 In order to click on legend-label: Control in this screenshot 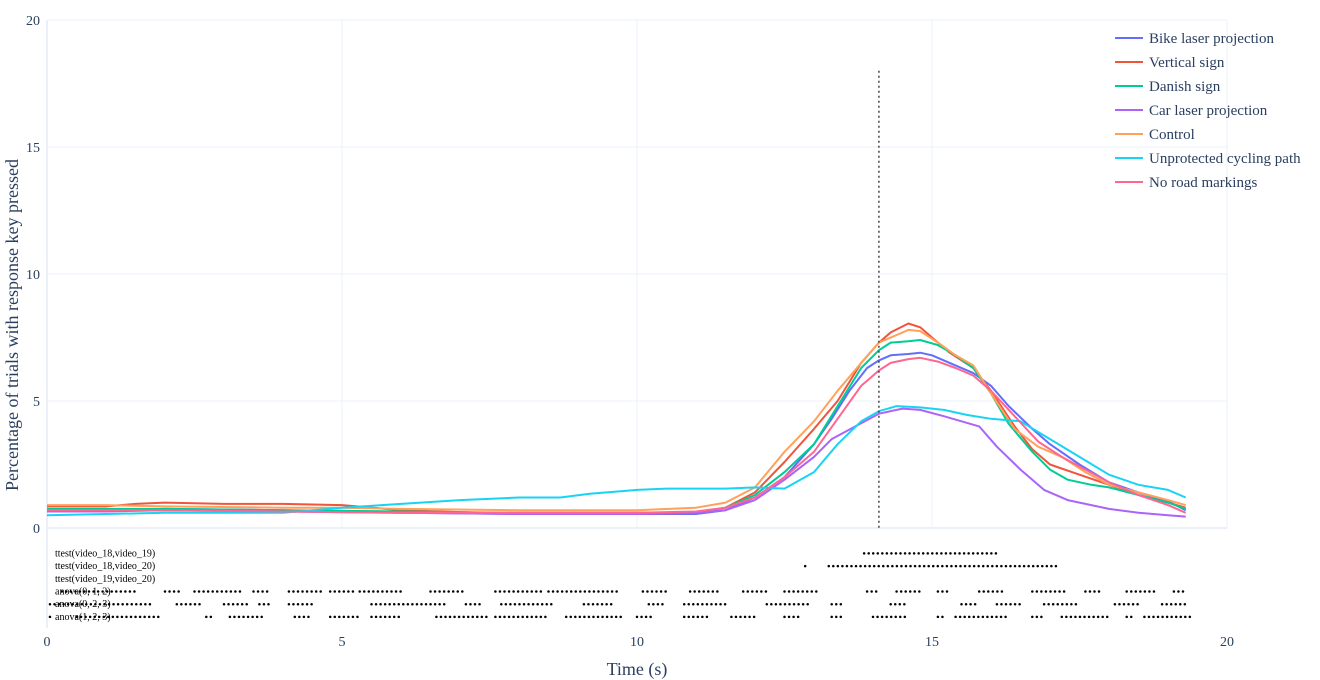, I will do `click(1172, 135)`.